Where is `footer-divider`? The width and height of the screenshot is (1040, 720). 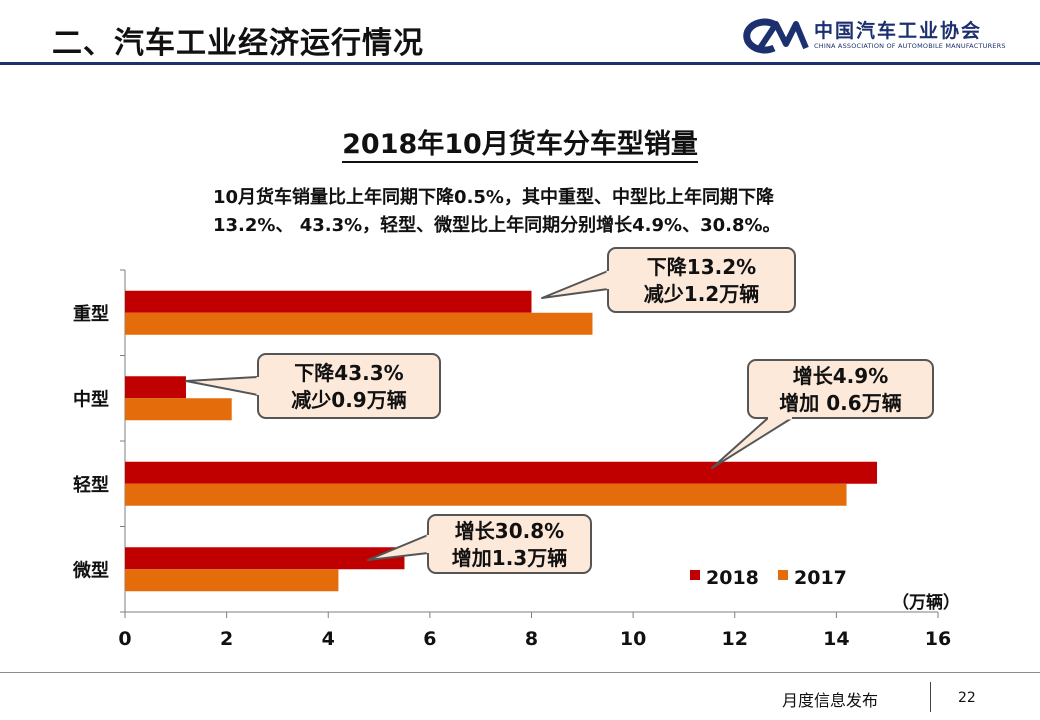 footer-divider is located at coordinates (520, 672).